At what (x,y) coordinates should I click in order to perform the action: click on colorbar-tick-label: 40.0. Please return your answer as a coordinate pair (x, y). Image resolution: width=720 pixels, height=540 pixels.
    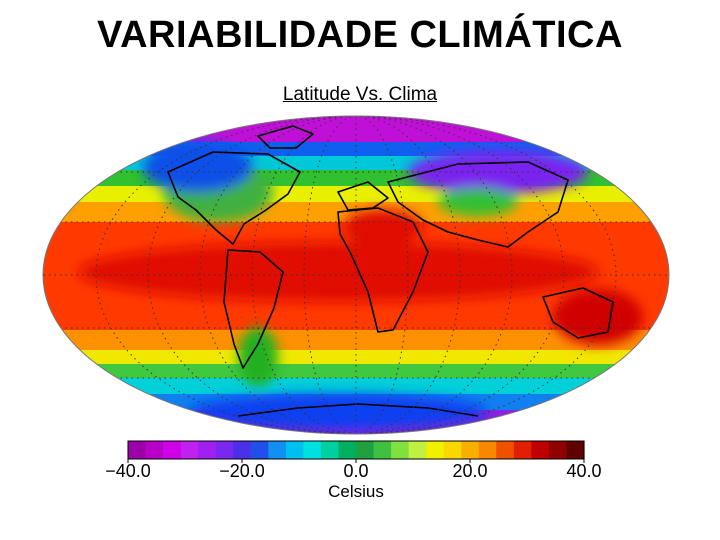
    Looking at the image, I should click on (583, 471).